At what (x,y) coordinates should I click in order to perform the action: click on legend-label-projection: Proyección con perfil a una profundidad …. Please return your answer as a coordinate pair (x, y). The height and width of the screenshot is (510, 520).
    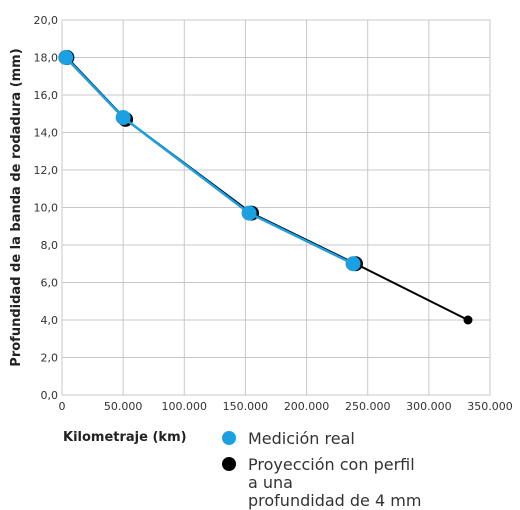
    Looking at the image, I should click on (338, 483).